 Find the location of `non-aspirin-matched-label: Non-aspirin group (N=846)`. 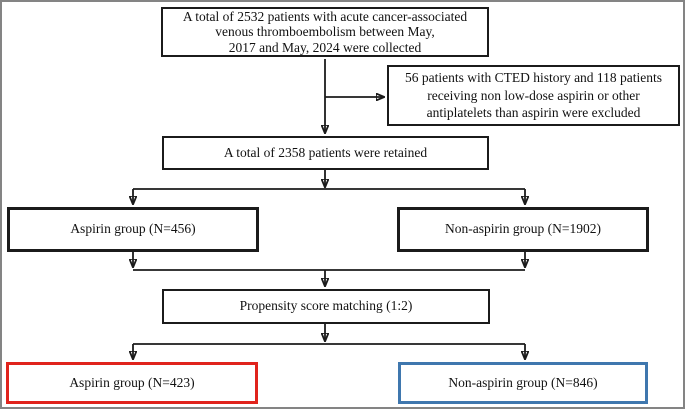

non-aspirin-matched-label: Non-aspirin group (N=846) is located at coordinates (523, 382).